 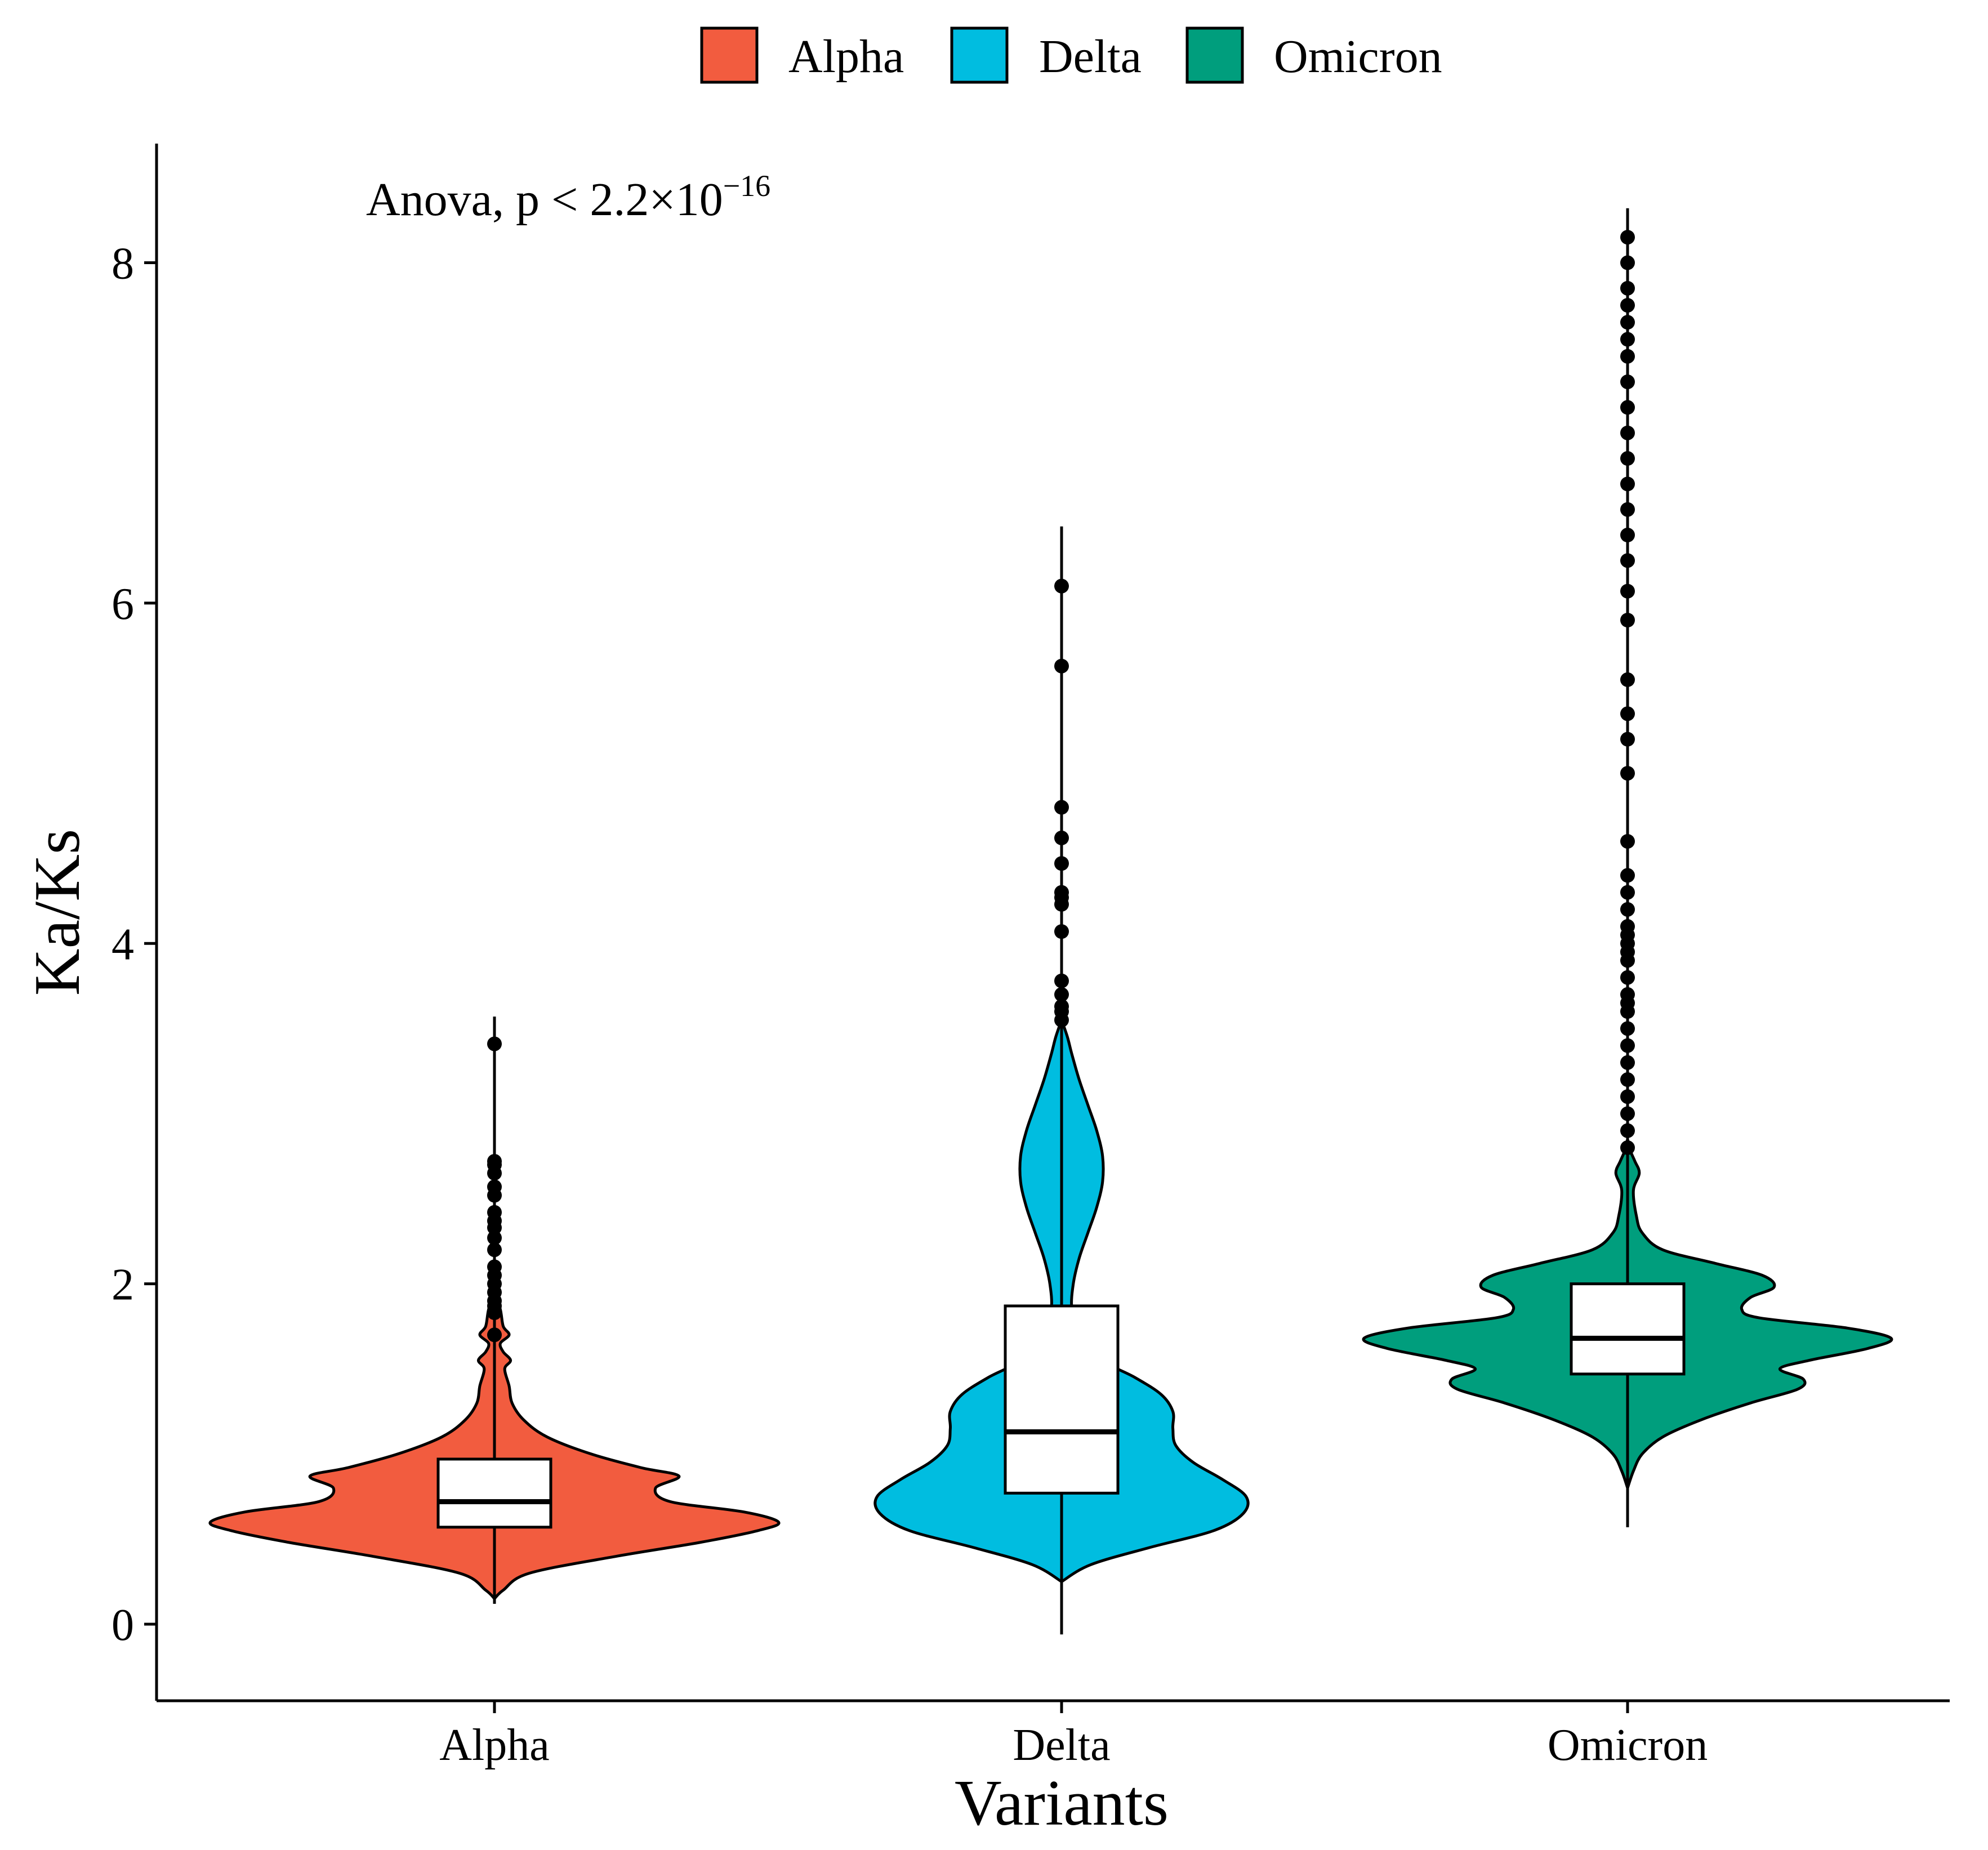 I want to click on y-tick-label-6: 6, so click(x=123, y=604).